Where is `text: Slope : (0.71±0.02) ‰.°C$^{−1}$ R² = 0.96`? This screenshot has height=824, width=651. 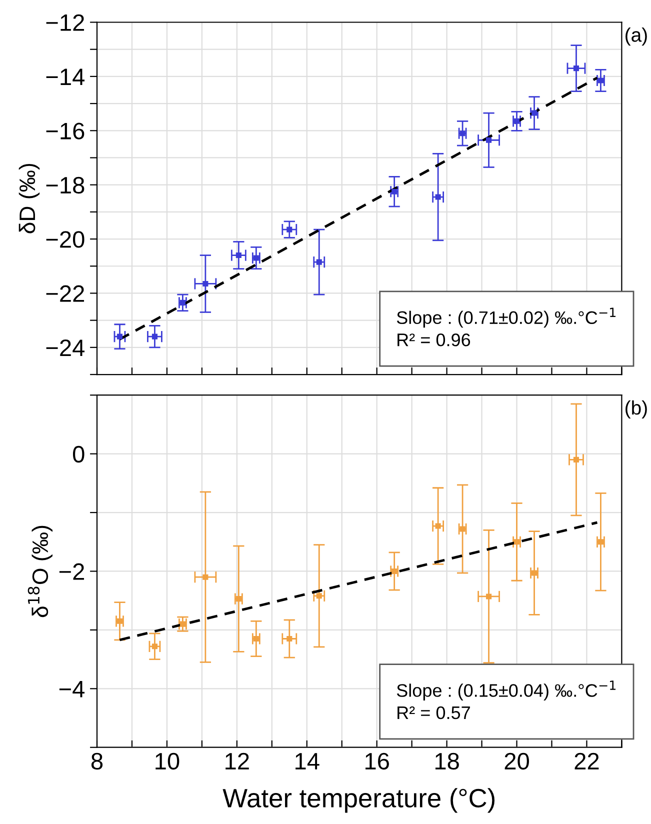 text: Slope : (0.71±0.02) ‰.°C$^{−1}$ R² = 0.96 is located at coordinates (506, 327).